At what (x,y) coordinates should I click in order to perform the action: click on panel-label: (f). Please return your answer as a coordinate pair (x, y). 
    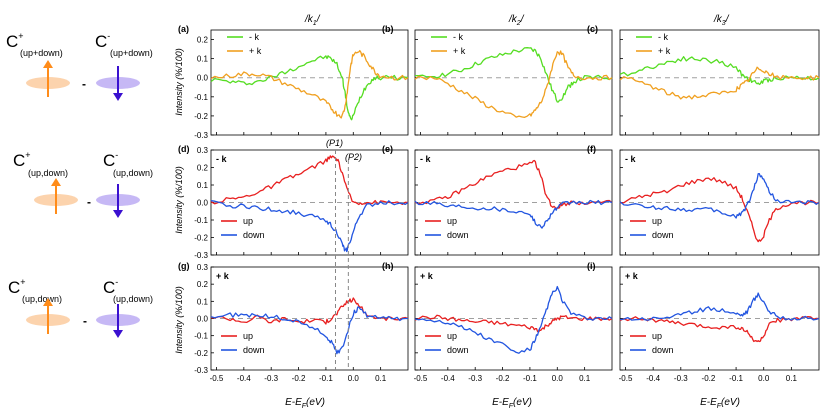
    Looking at the image, I should click on (591, 149).